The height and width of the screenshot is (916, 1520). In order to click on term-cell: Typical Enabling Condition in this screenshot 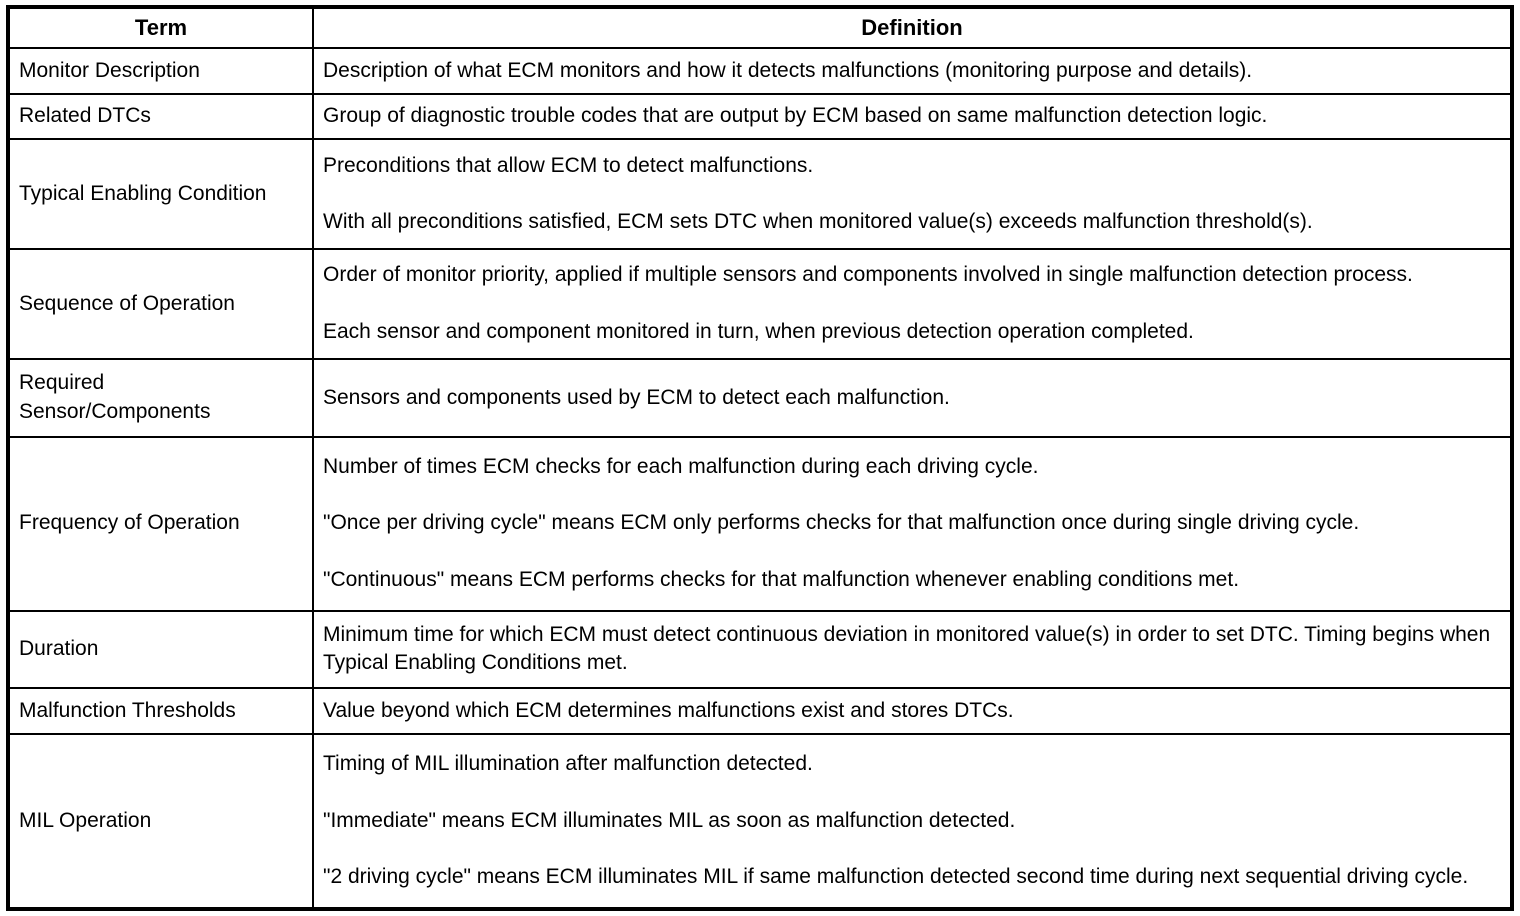, I will do `click(160, 194)`.